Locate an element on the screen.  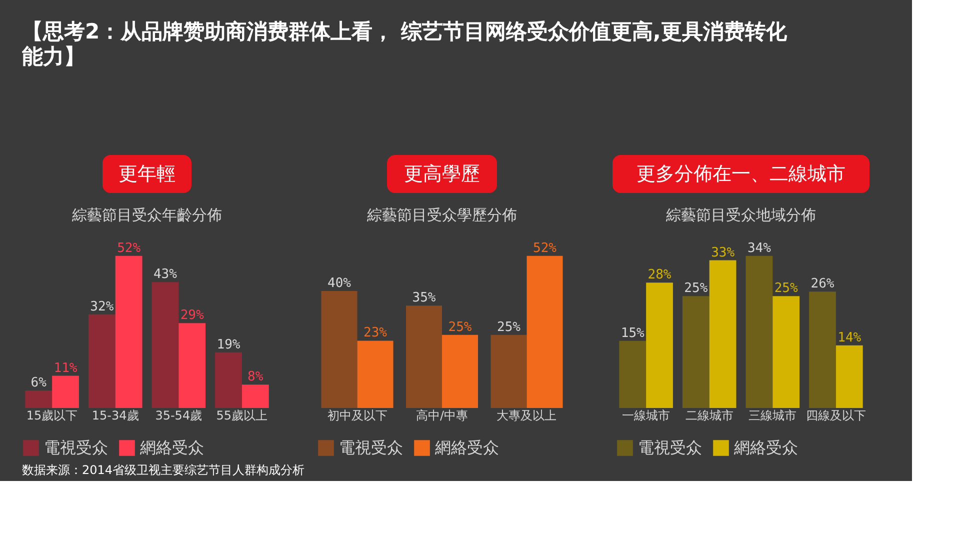
chart-title: 綜藝節目受众地域分佈 is located at coordinates (740, 215).